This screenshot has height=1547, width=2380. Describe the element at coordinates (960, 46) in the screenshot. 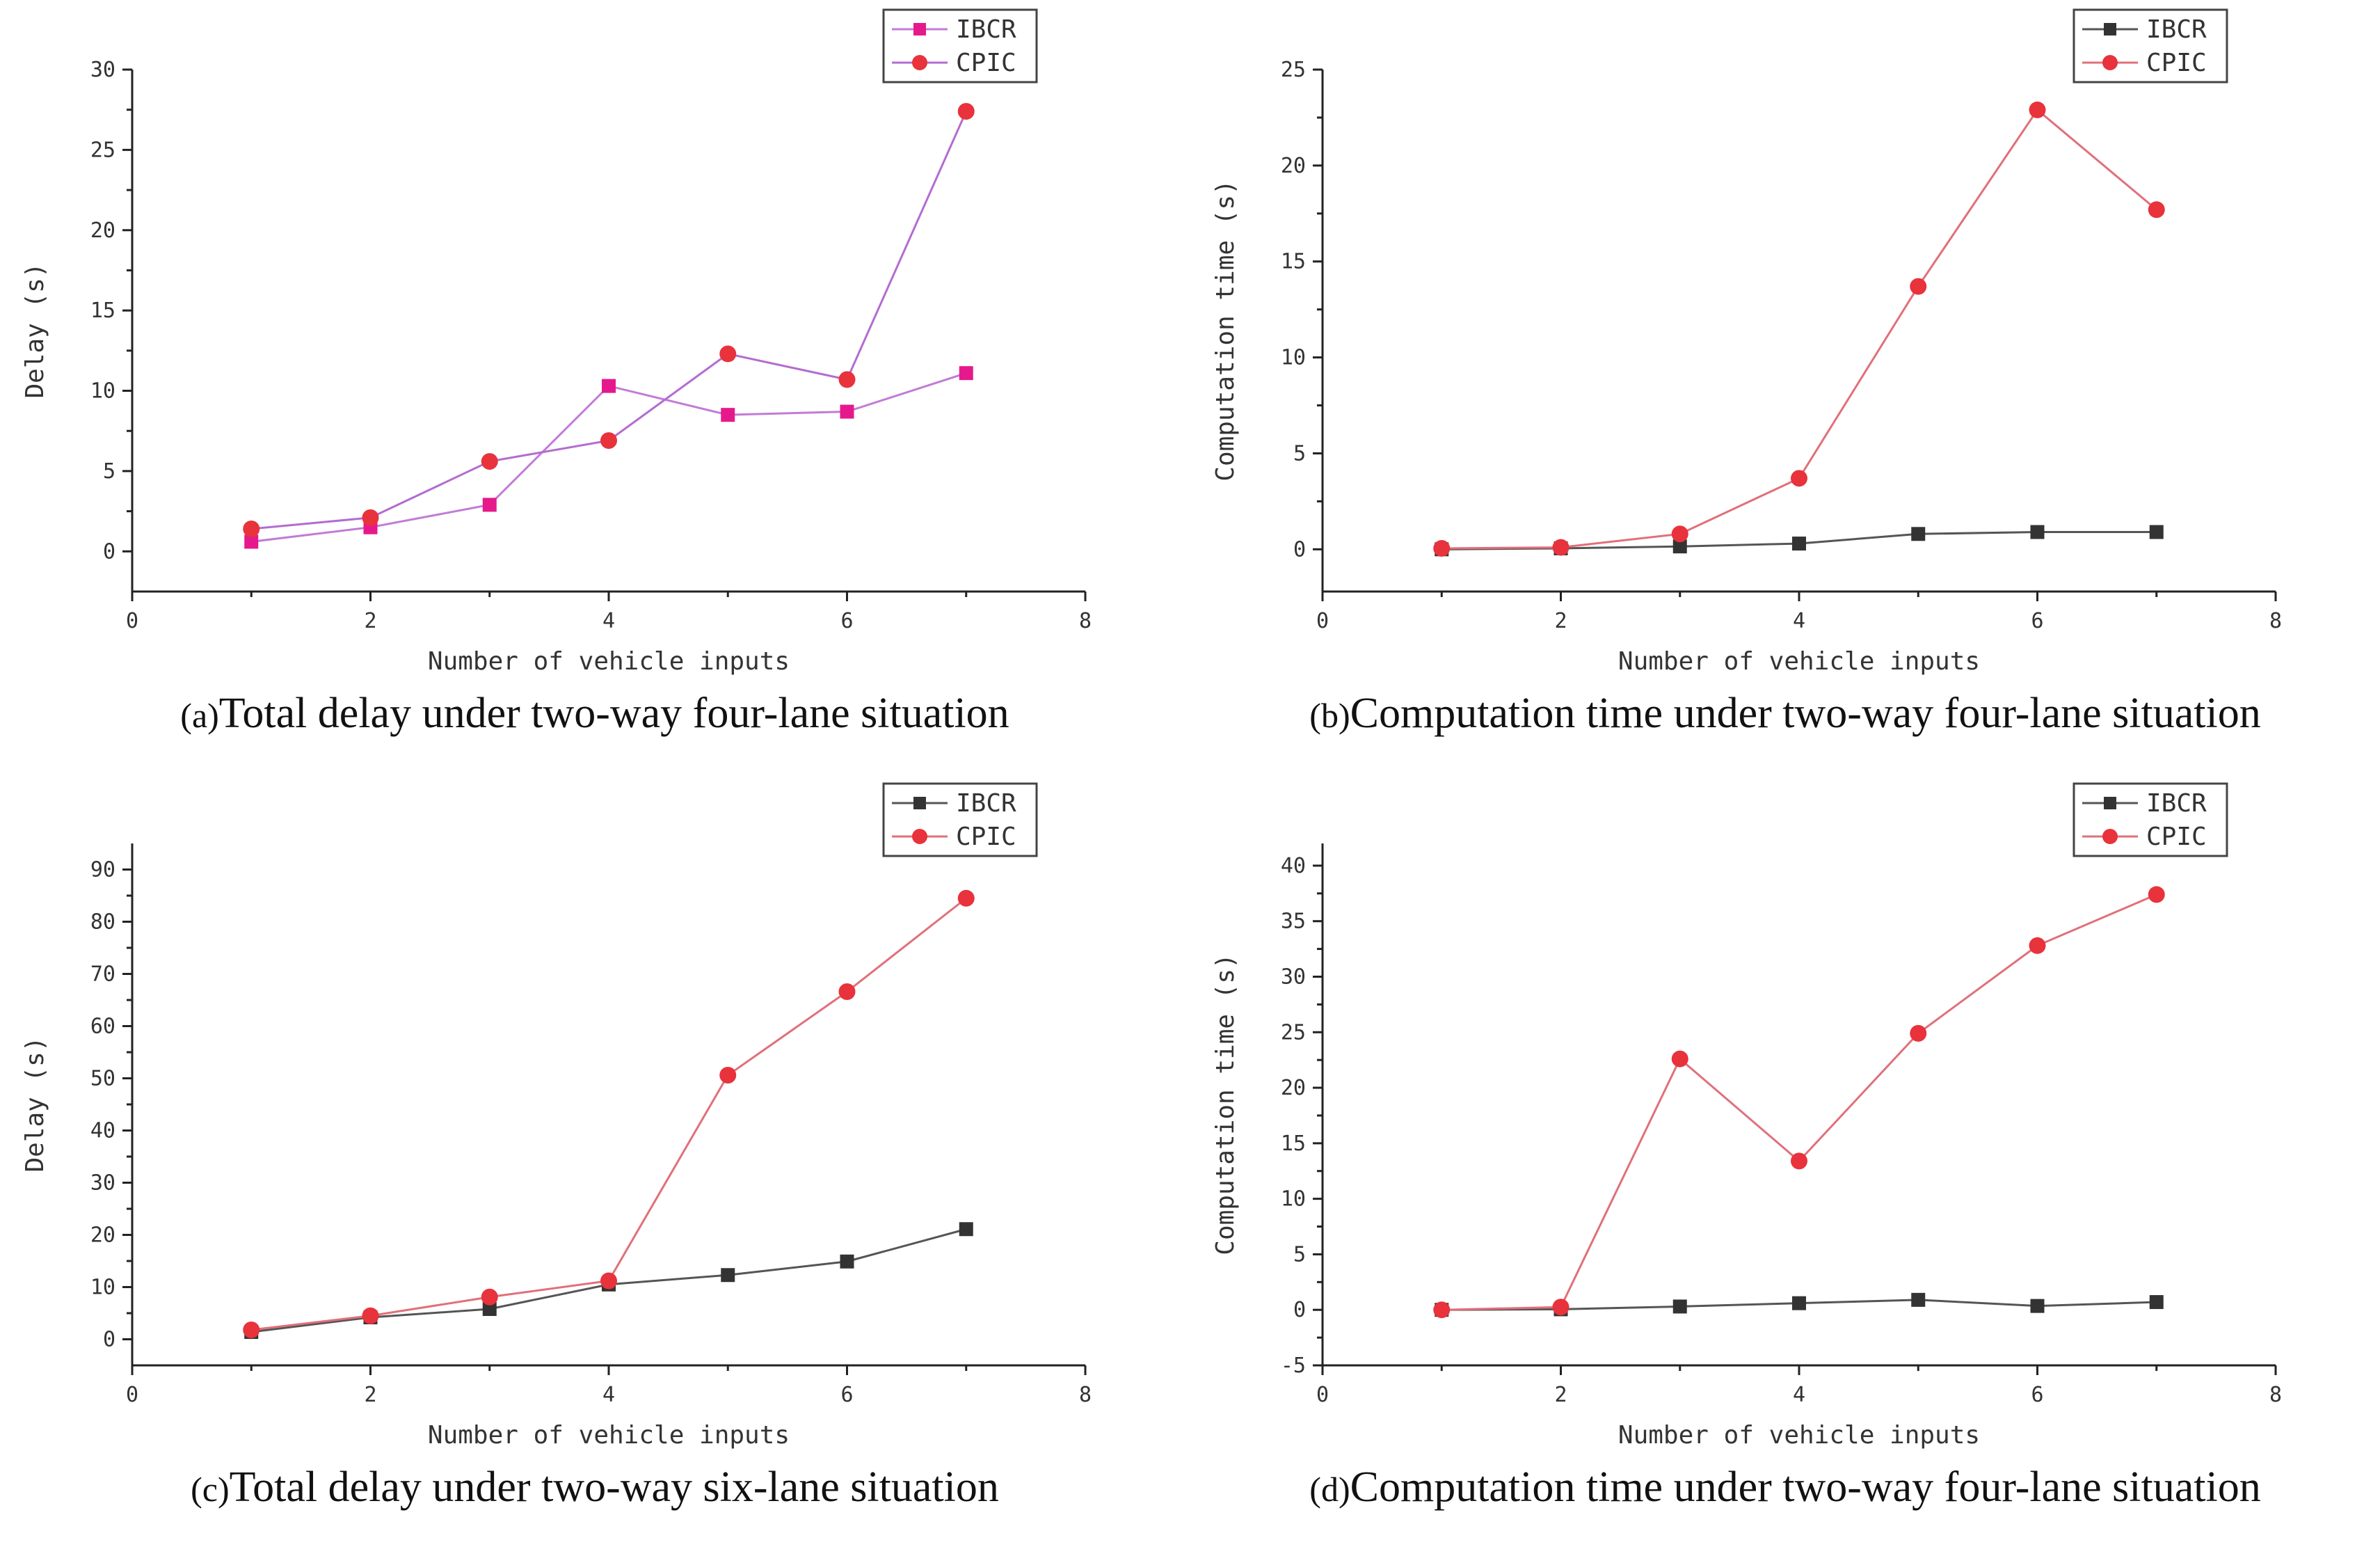

I see `legend: IBCR CPIC` at that location.